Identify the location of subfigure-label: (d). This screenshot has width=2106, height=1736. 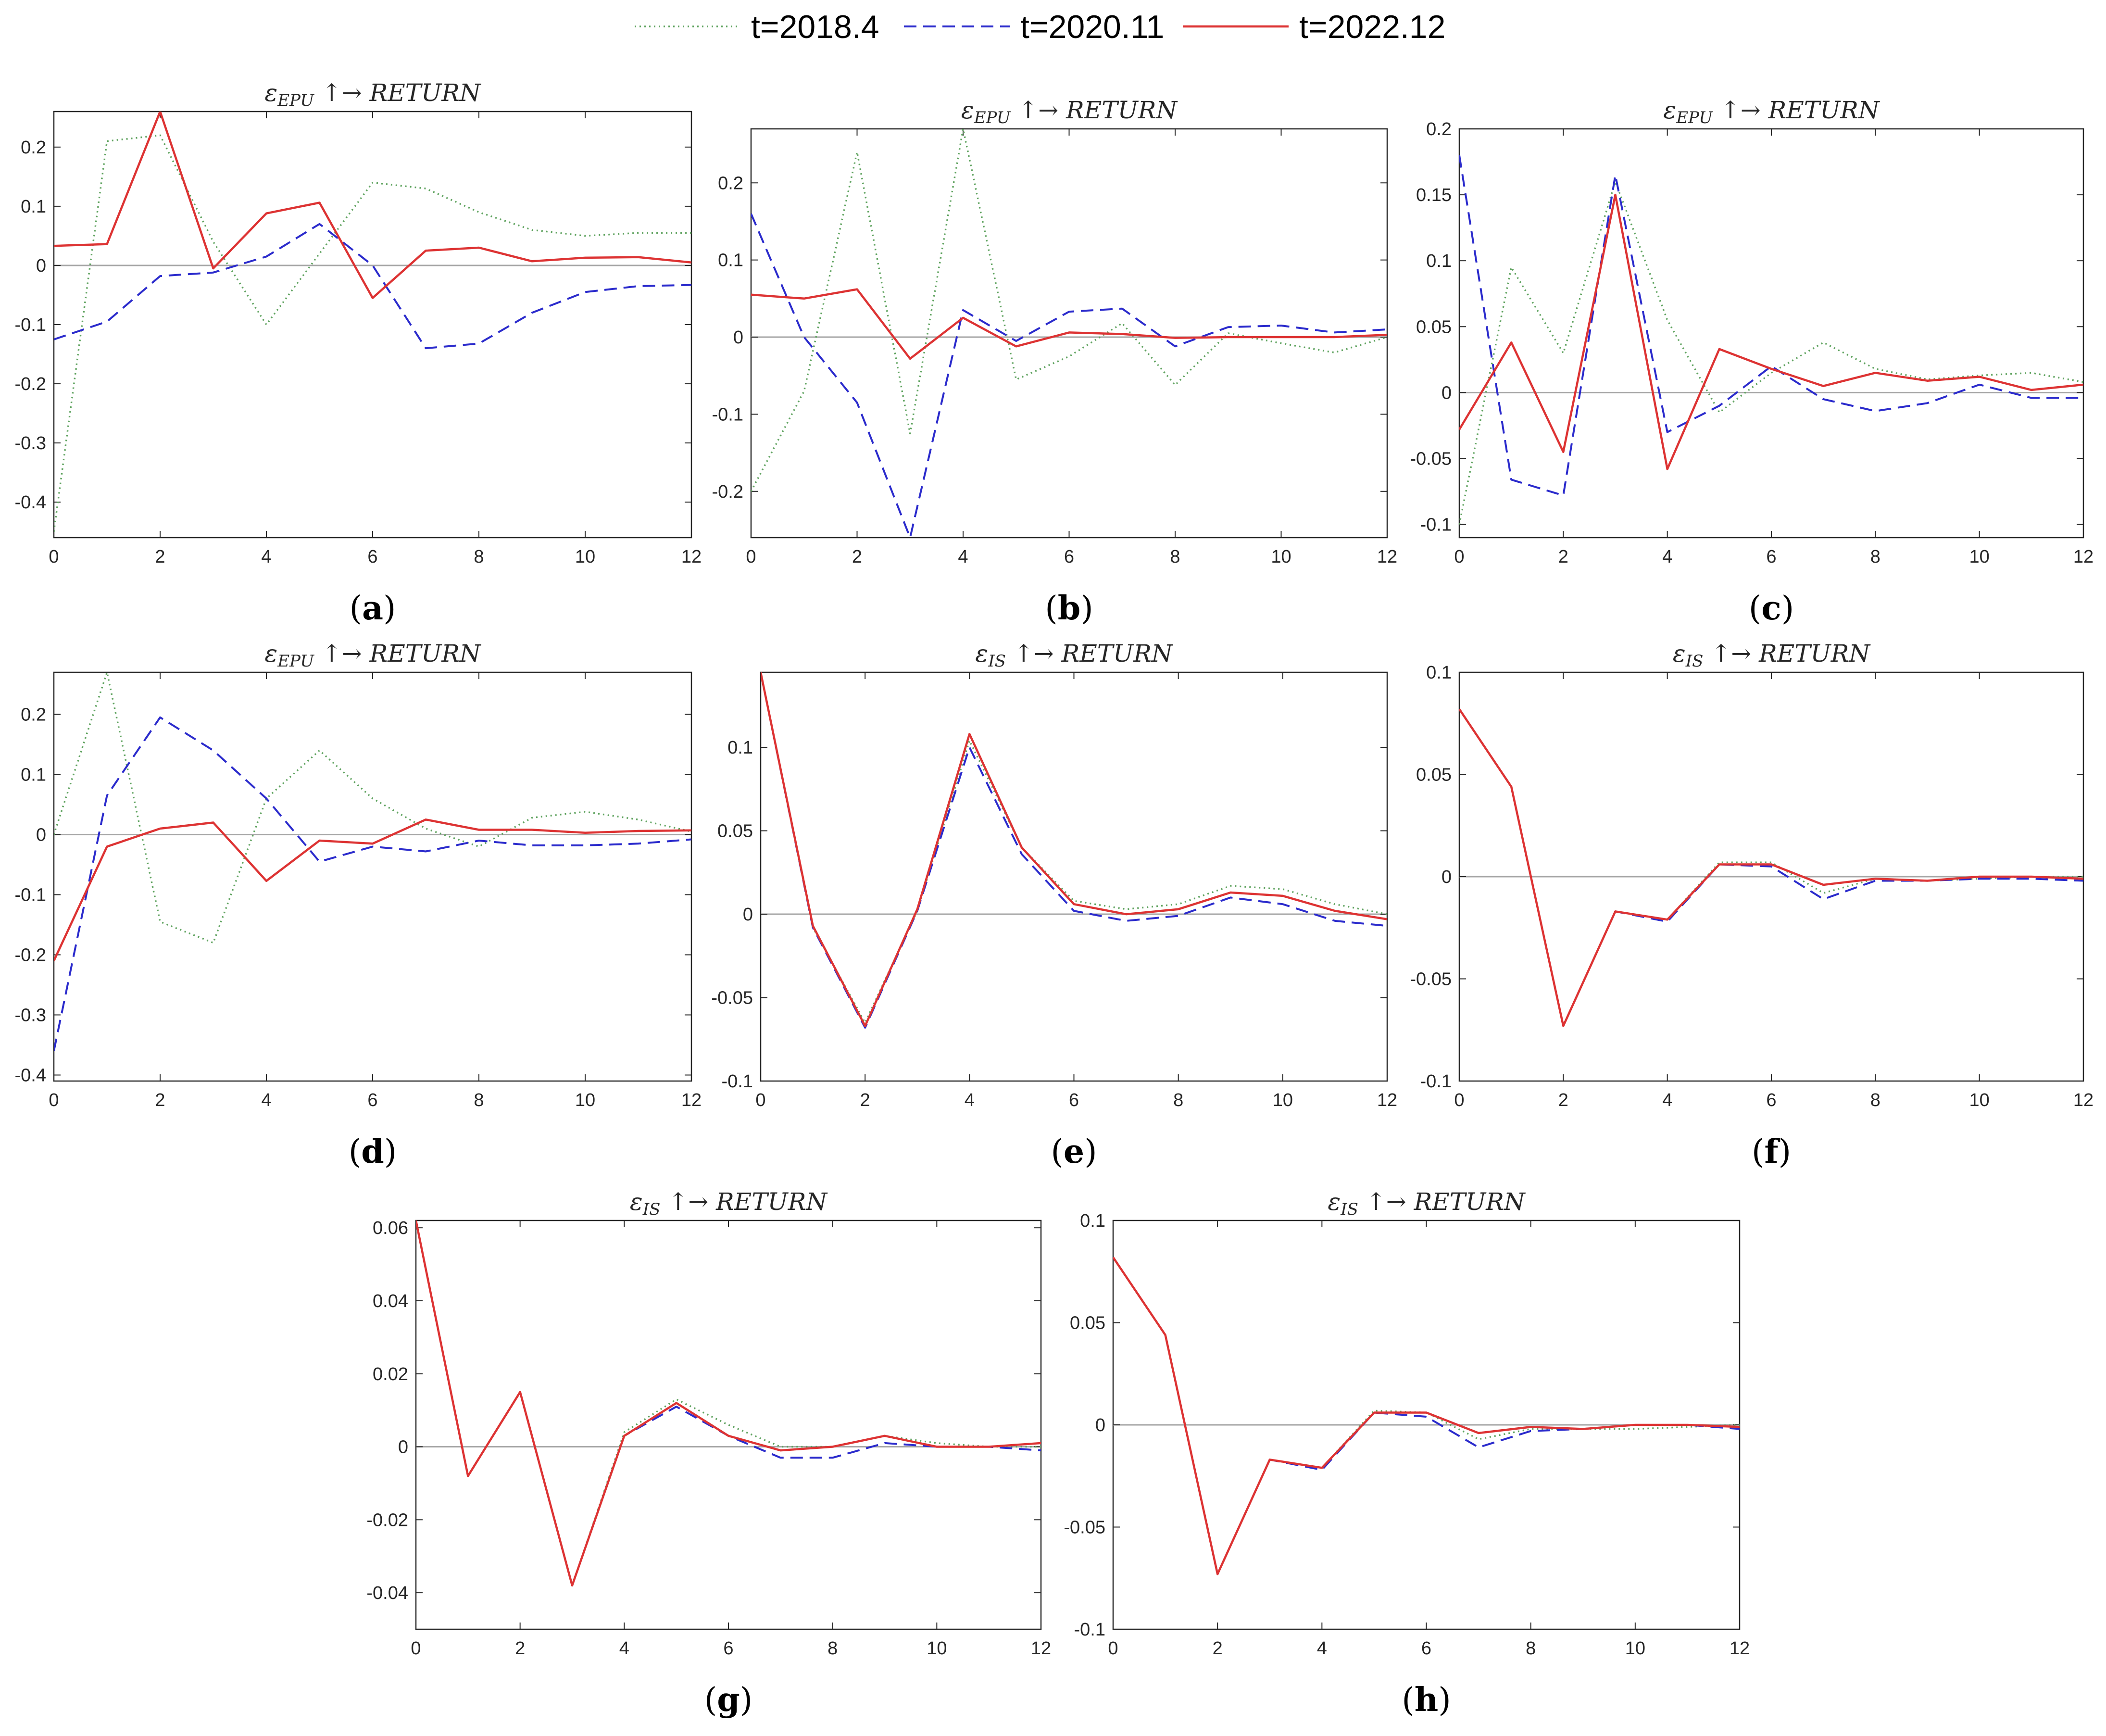
(373, 1151).